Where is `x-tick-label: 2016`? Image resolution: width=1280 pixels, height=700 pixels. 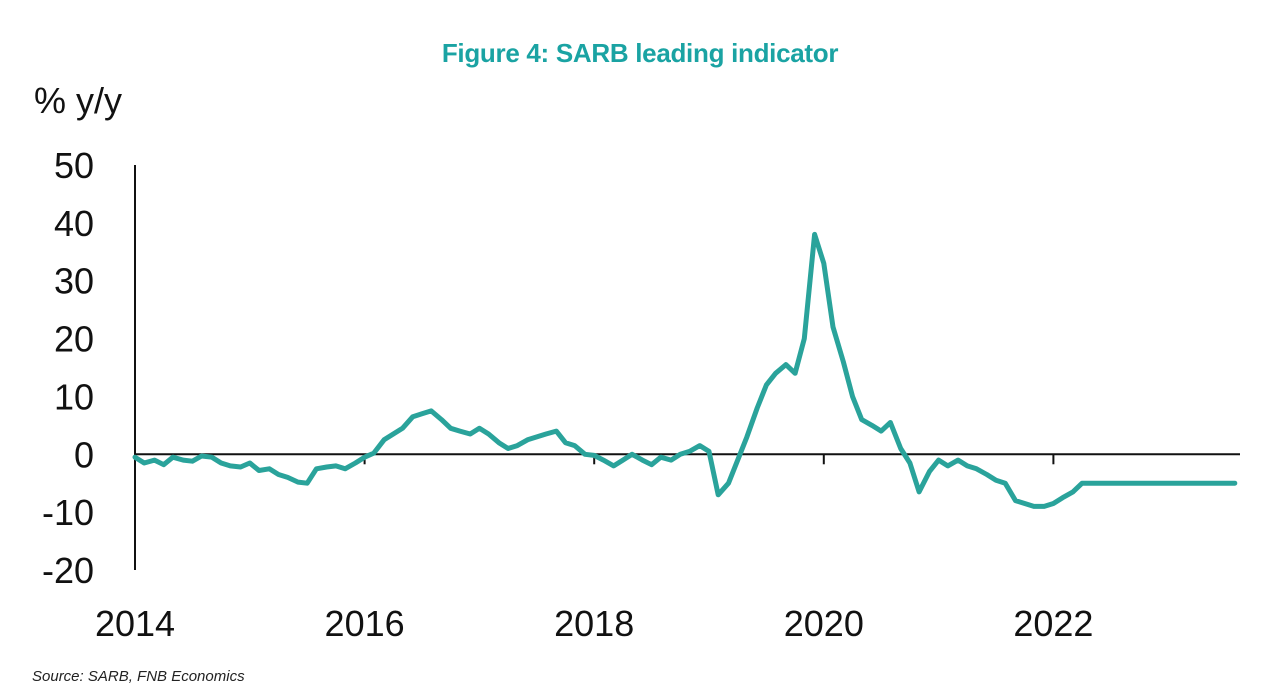 x-tick-label: 2016 is located at coordinates (365, 623).